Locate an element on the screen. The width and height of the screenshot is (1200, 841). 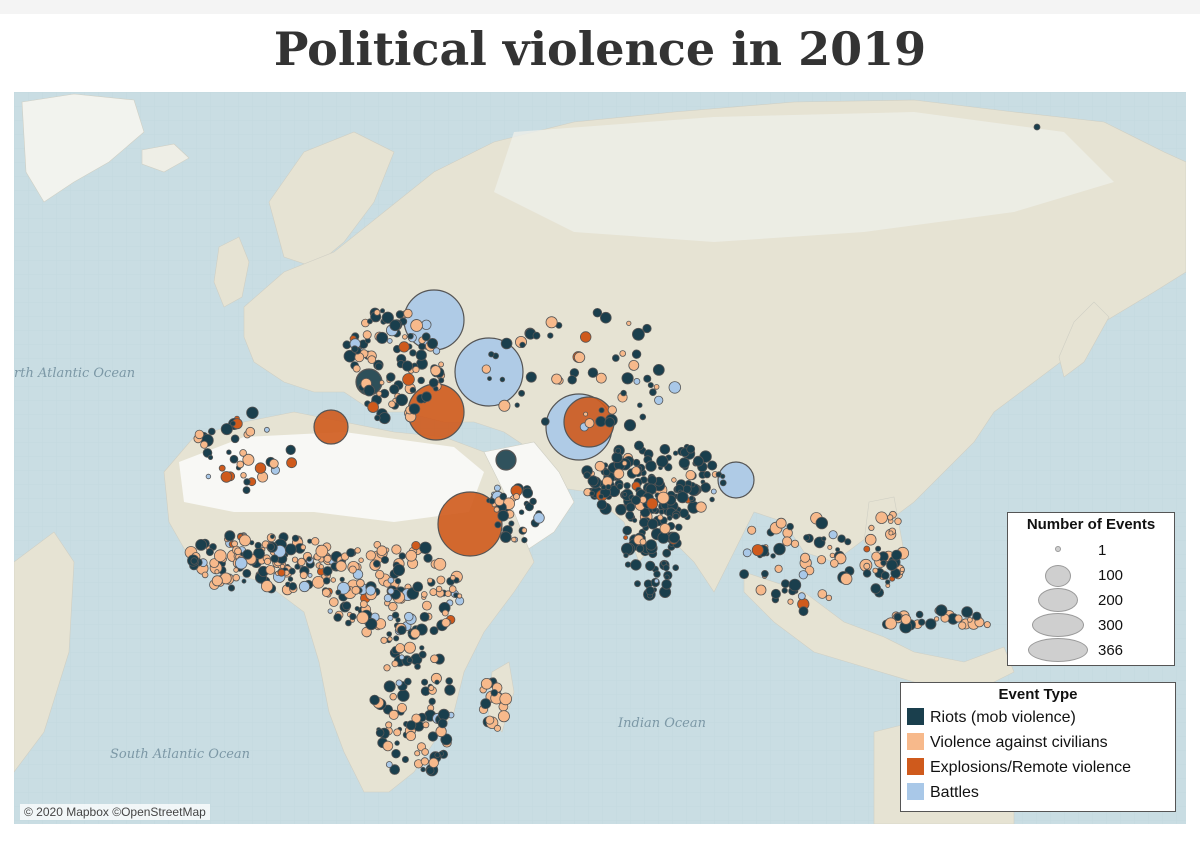
legend-label: Explosions/Remote violence is located at coordinates (1030, 767).